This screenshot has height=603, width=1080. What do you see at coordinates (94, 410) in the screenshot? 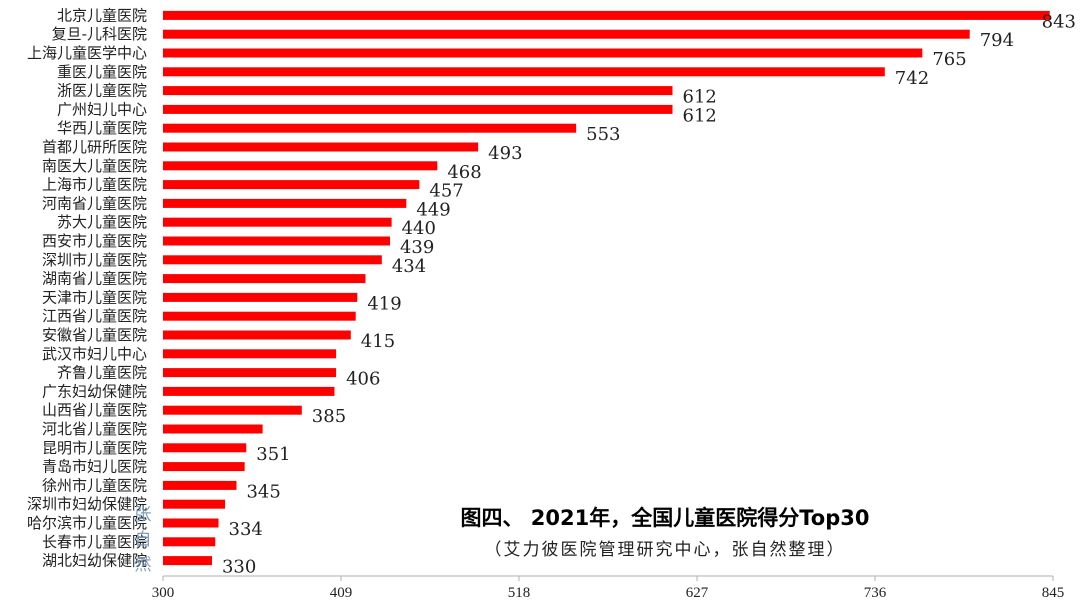
I see `category-label: 山西省儿童医院` at bounding box center [94, 410].